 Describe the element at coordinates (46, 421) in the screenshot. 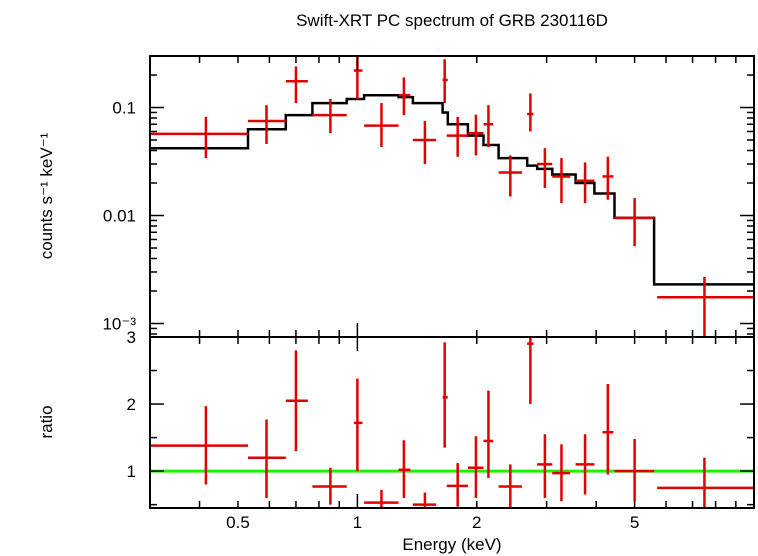

I see `ratio-y-axis-label: ratio` at that location.